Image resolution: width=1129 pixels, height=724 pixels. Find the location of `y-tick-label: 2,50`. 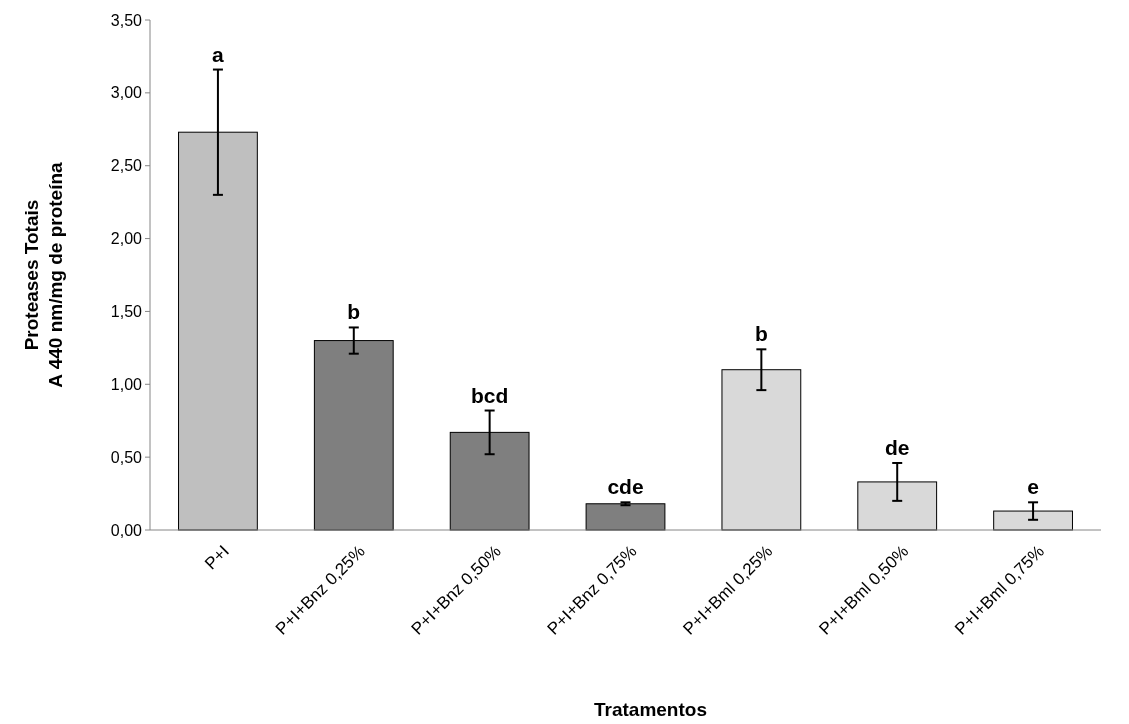

y-tick-label: 2,50 is located at coordinates (126, 166).